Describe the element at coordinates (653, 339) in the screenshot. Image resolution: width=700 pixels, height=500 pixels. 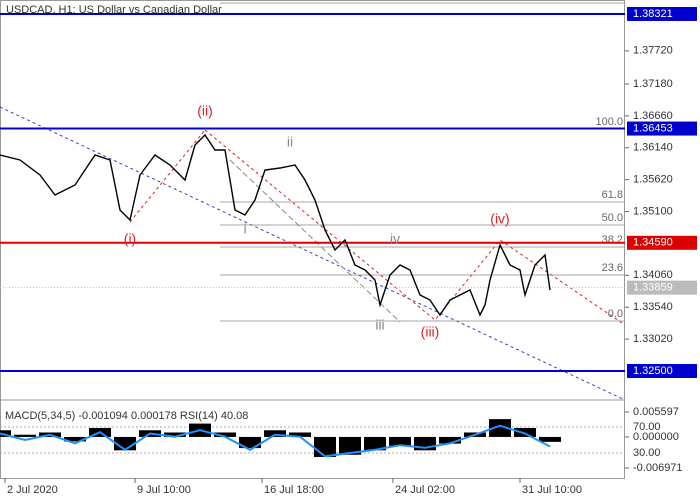
I see `y-tick-label: 1.33020` at that location.